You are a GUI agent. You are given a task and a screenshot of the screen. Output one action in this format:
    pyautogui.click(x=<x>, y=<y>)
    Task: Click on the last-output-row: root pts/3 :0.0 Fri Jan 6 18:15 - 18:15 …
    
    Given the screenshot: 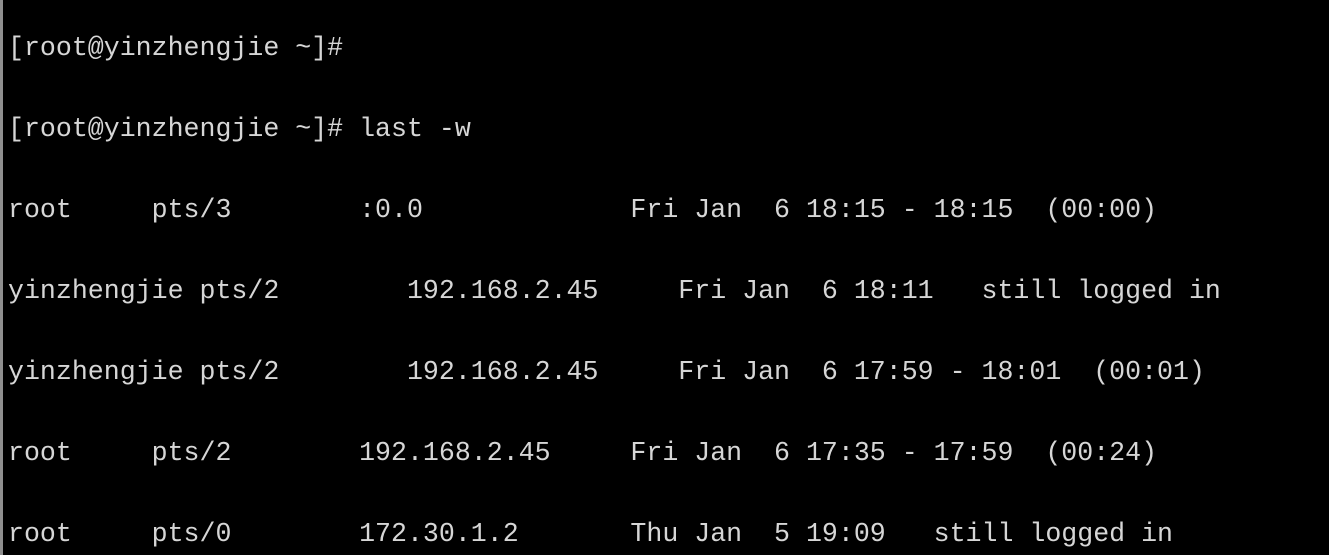 What is the action you would take?
    pyautogui.click(x=583, y=210)
    